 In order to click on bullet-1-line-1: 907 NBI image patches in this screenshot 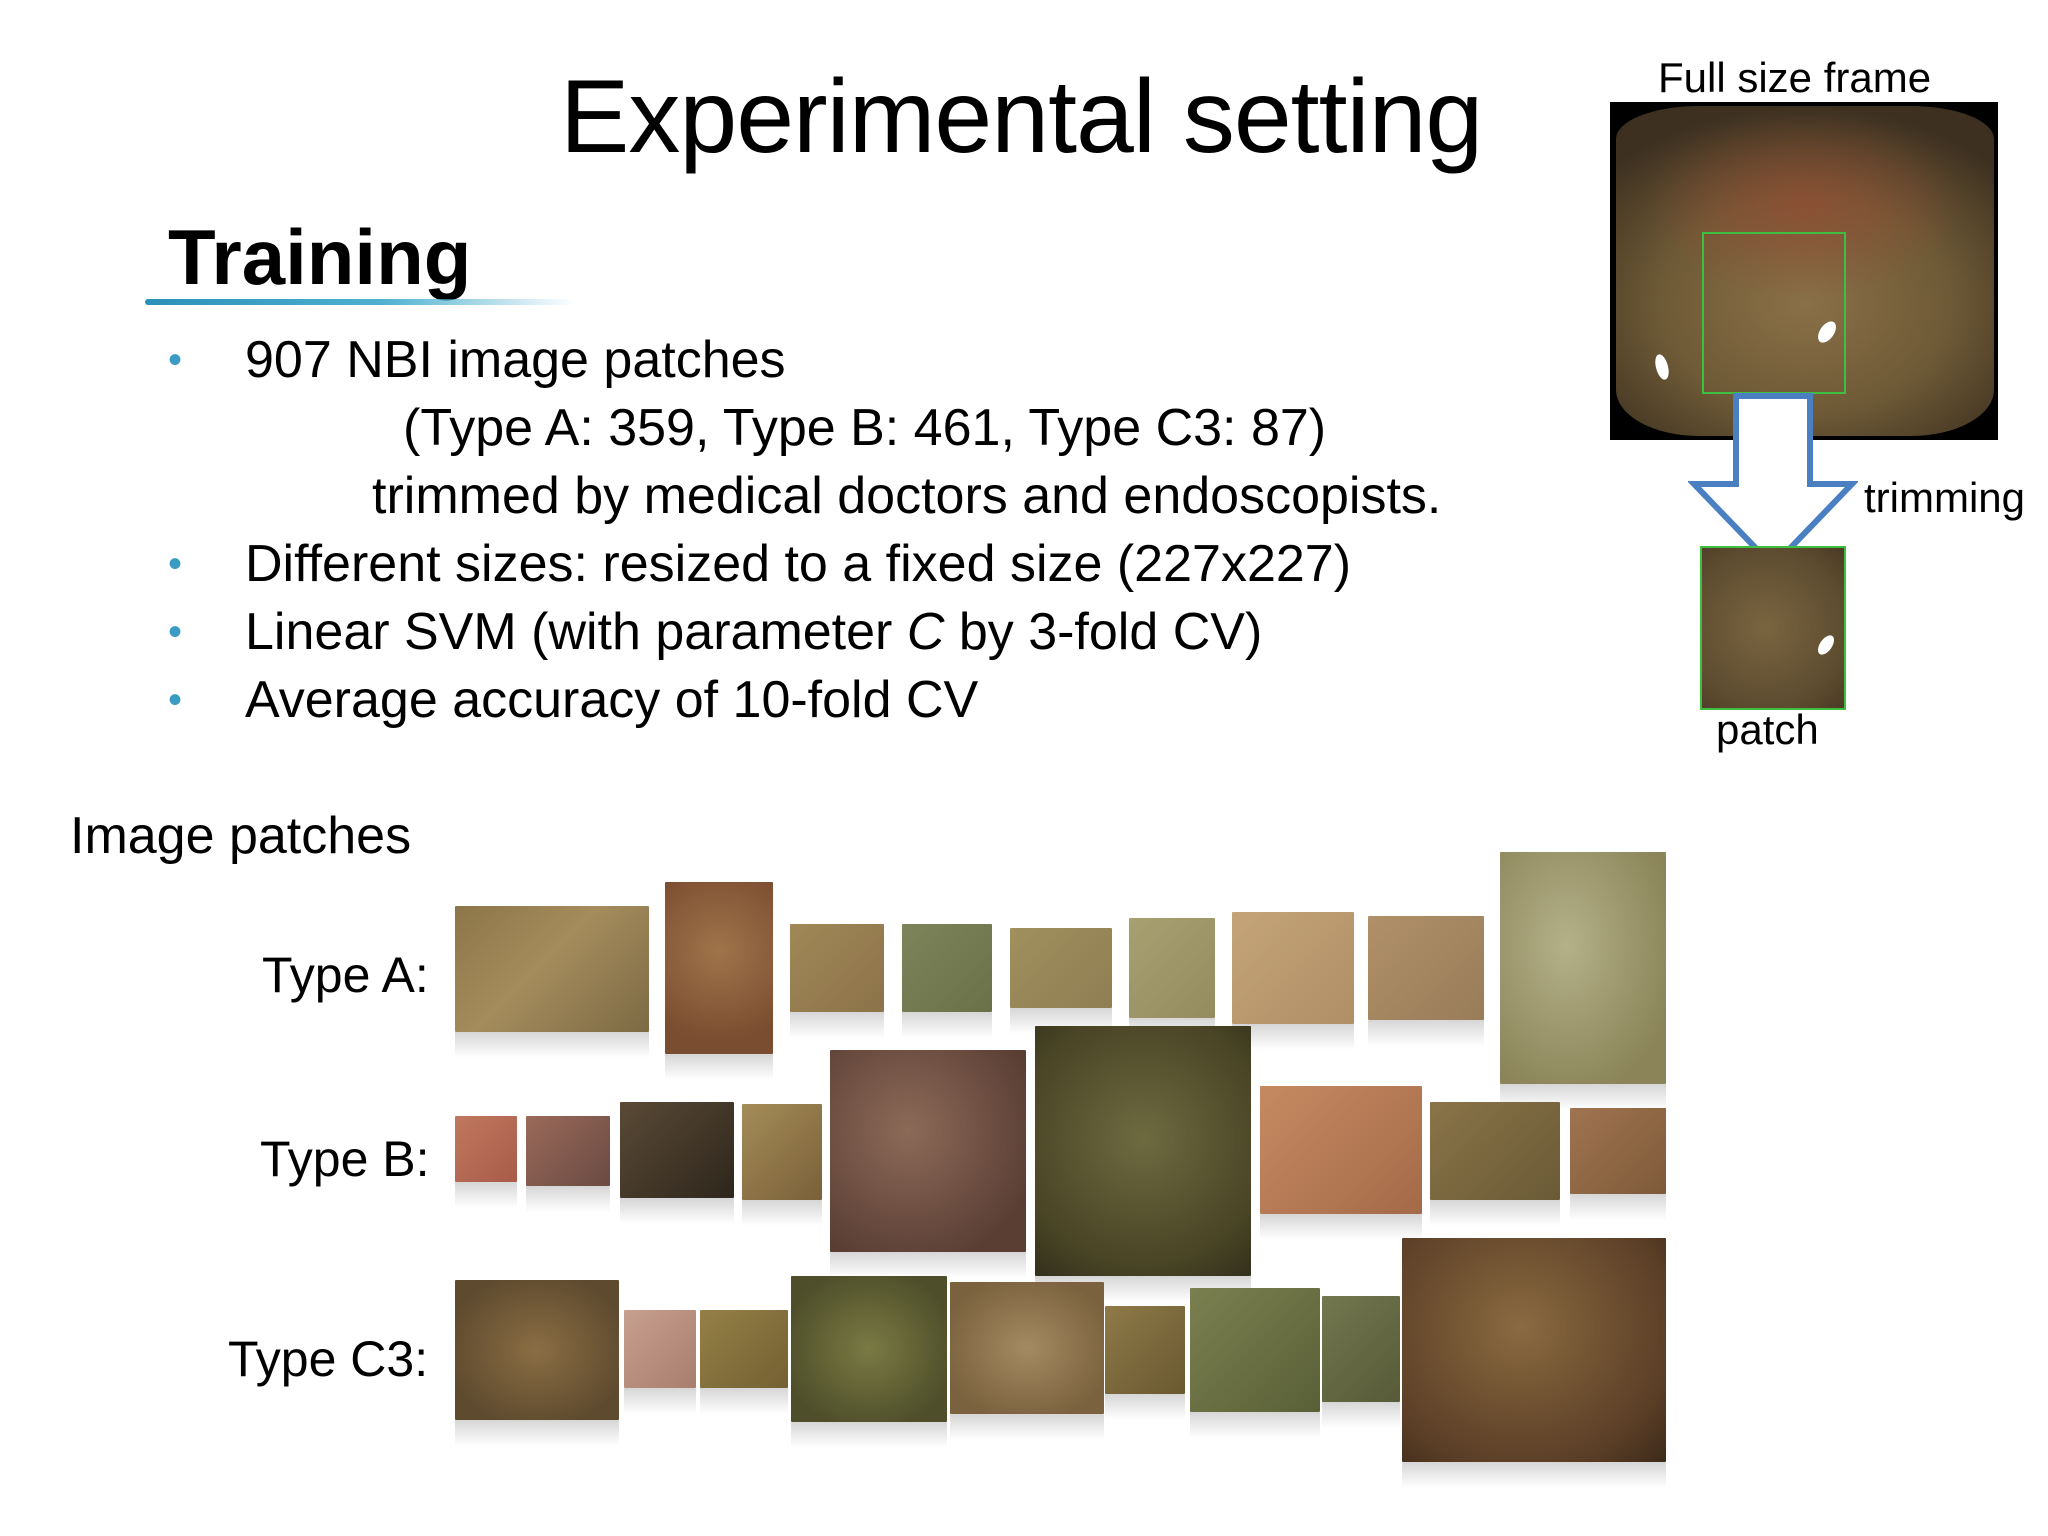, I will do `click(515, 360)`.